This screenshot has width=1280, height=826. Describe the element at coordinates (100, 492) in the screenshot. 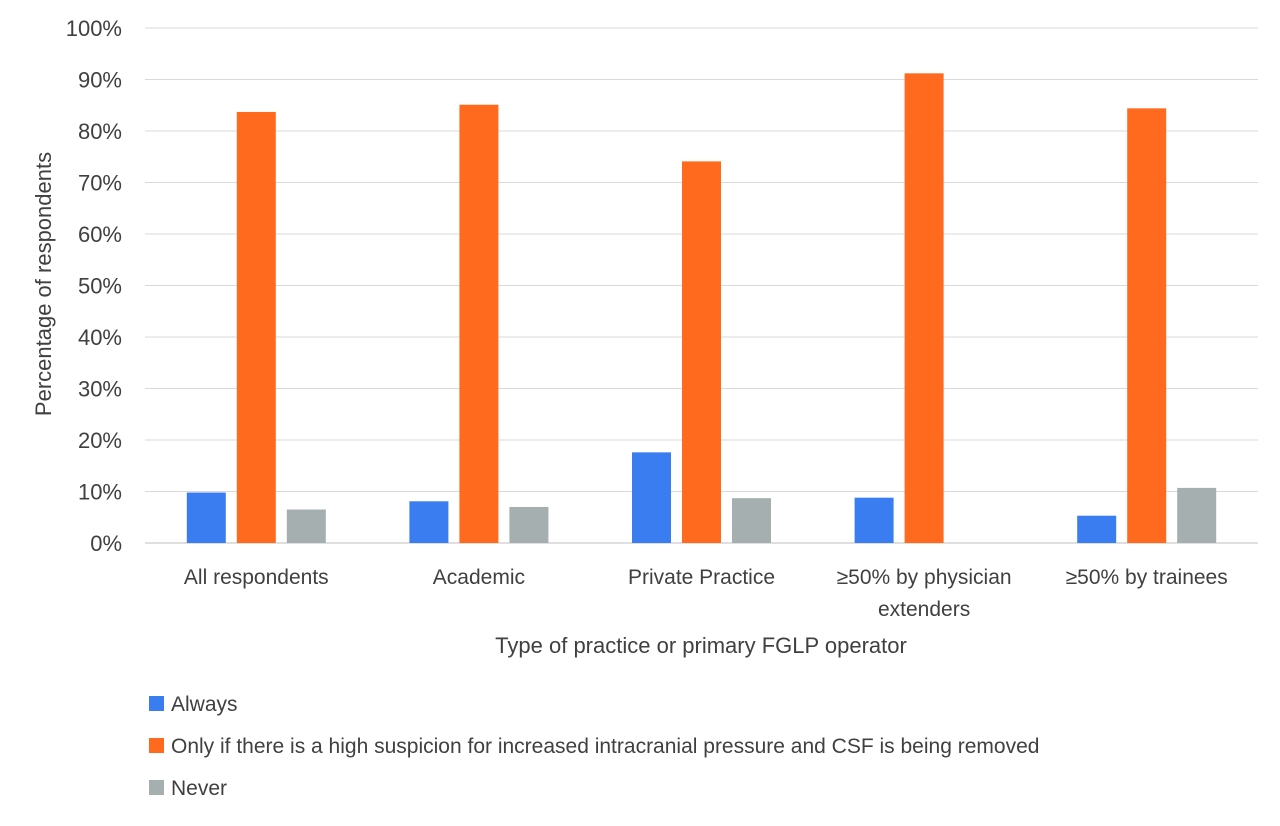

I see `y-tick-label: 10%` at that location.